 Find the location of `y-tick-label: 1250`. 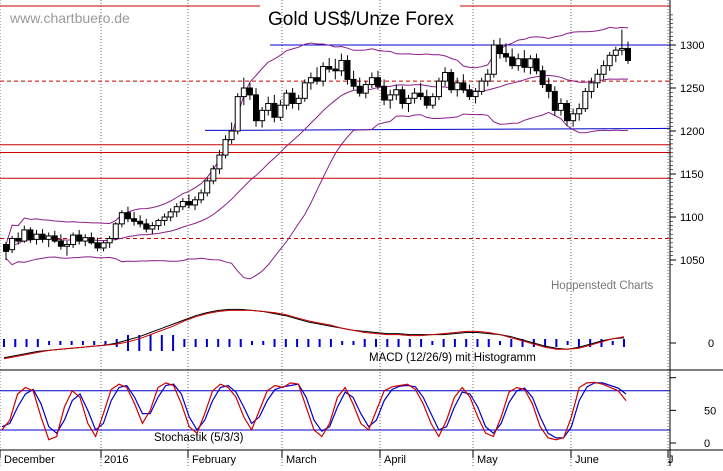

y-tick-label: 1250 is located at coordinates (692, 89).